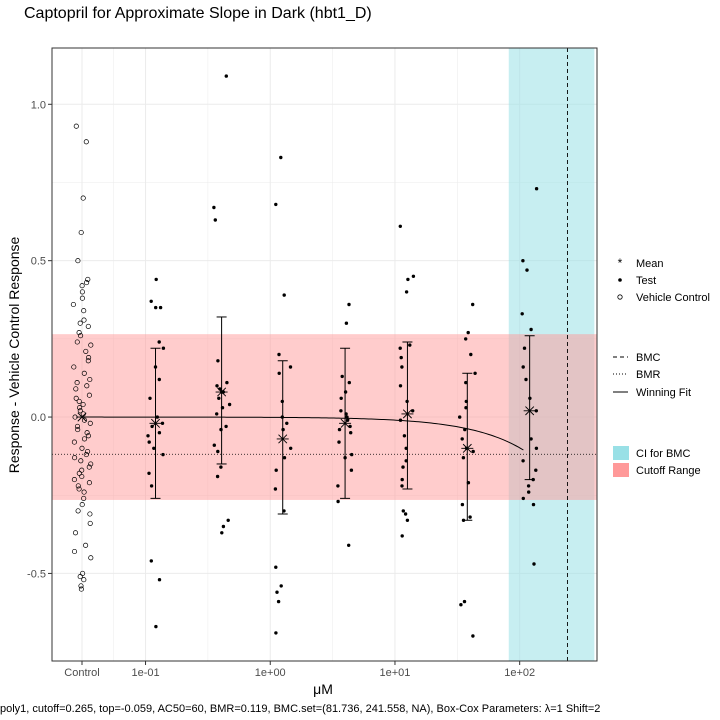 Image resolution: width=720 pixels, height=720 pixels. Describe the element at coordinates (620, 297) in the screenshot. I see `legend-vehicle-key` at that location.